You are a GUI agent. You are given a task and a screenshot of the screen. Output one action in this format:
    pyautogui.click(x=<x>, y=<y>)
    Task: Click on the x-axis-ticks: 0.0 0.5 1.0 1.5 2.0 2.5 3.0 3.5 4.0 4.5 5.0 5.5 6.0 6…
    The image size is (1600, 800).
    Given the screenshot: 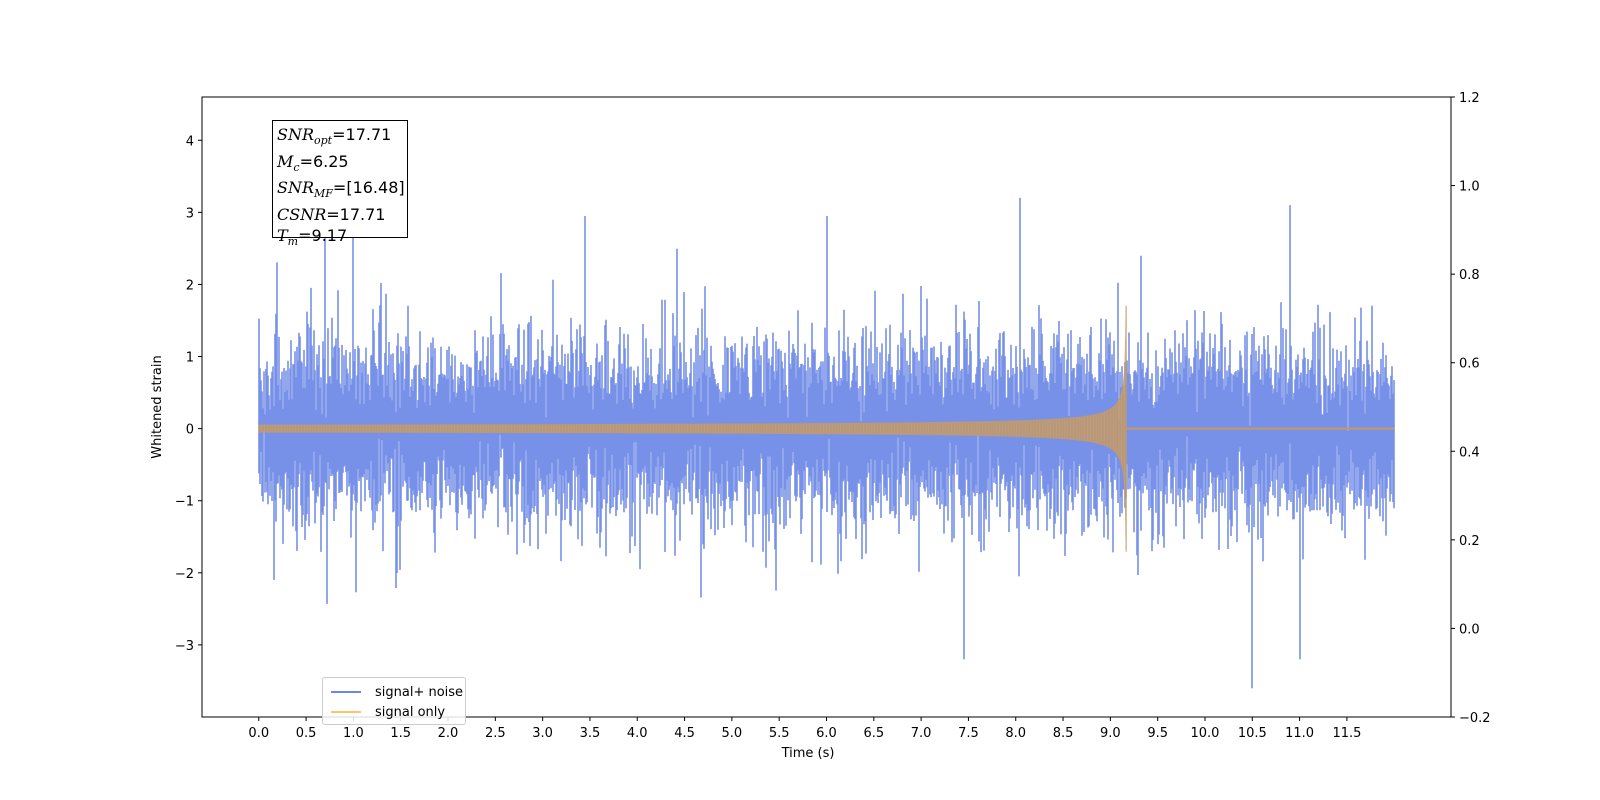 What is the action you would take?
    pyautogui.click(x=804, y=729)
    